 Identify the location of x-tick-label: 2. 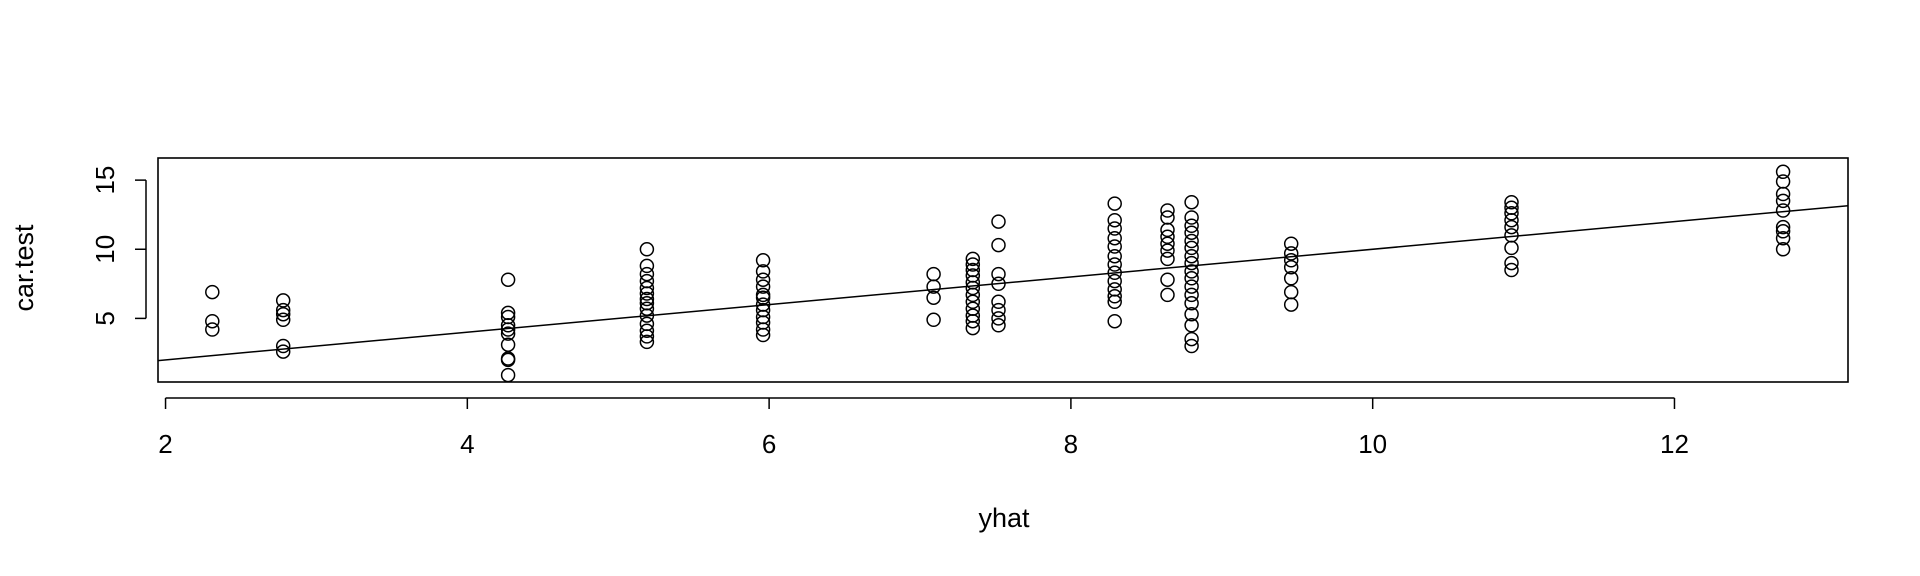
(165, 444).